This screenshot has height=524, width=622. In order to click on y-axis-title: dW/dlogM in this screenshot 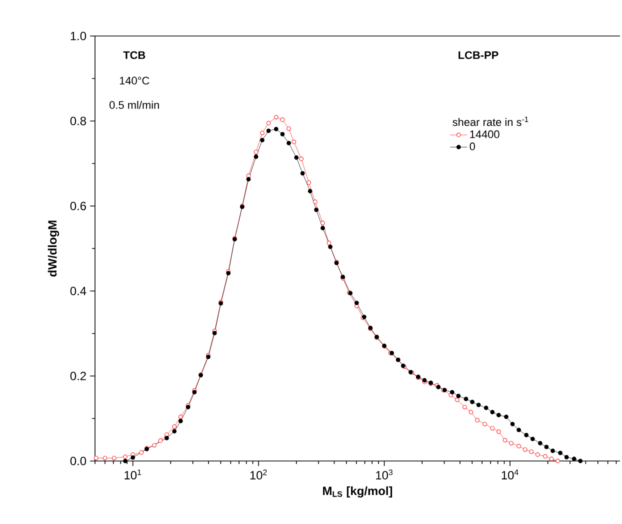, I will do `click(54, 248)`.